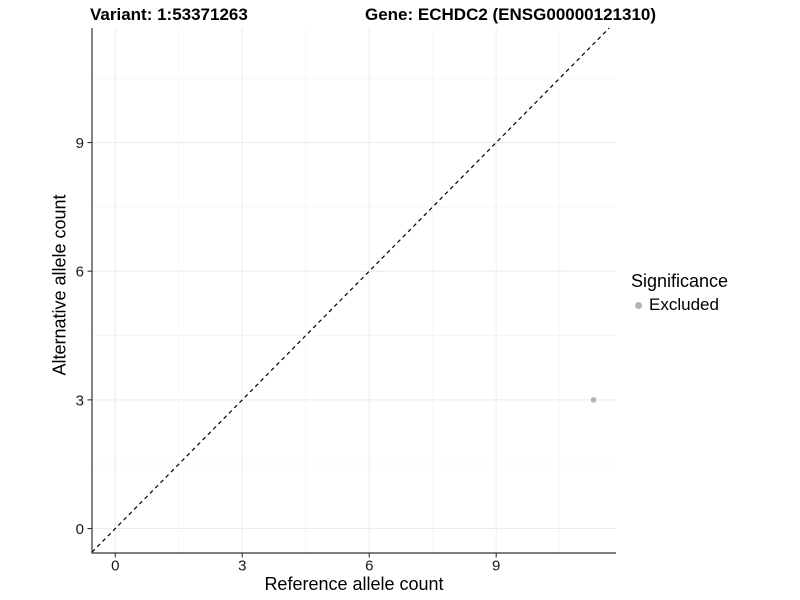 This screenshot has height=600, width=800. What do you see at coordinates (80, 529) in the screenshot?
I see `y-tick-label: 0` at bounding box center [80, 529].